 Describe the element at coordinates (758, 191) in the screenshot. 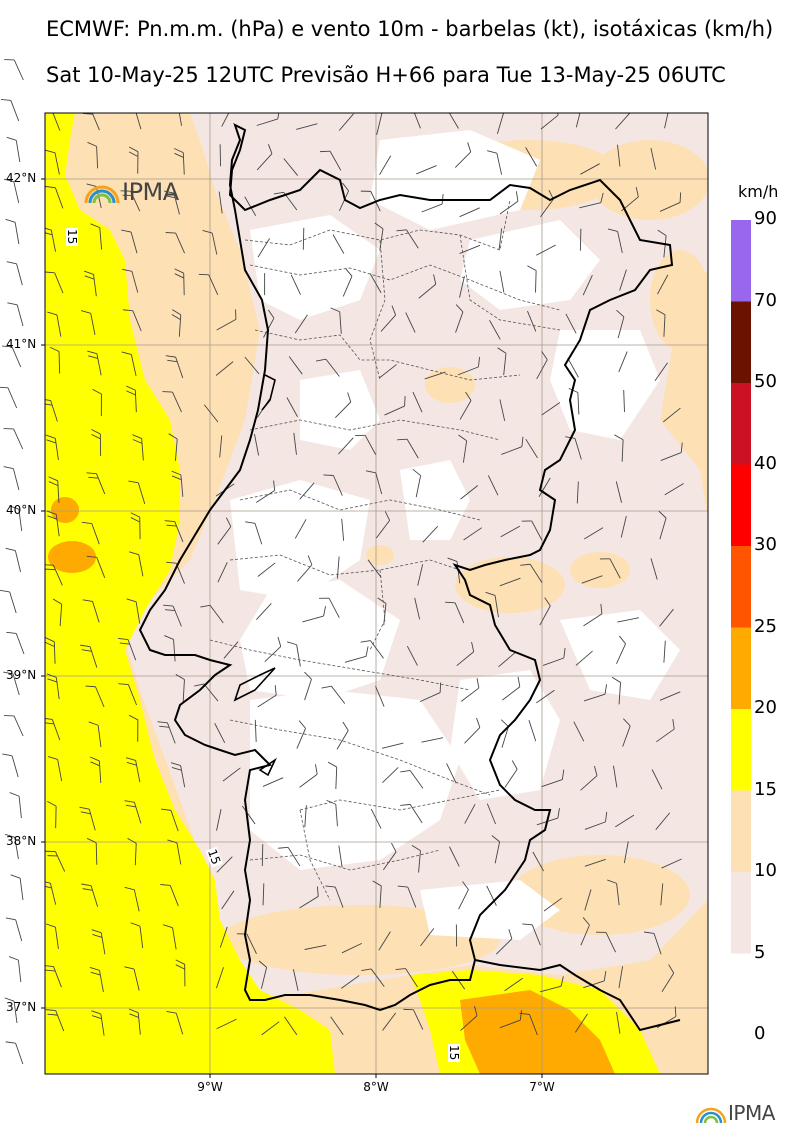

I see `colorbar-unit: km/h` at that location.